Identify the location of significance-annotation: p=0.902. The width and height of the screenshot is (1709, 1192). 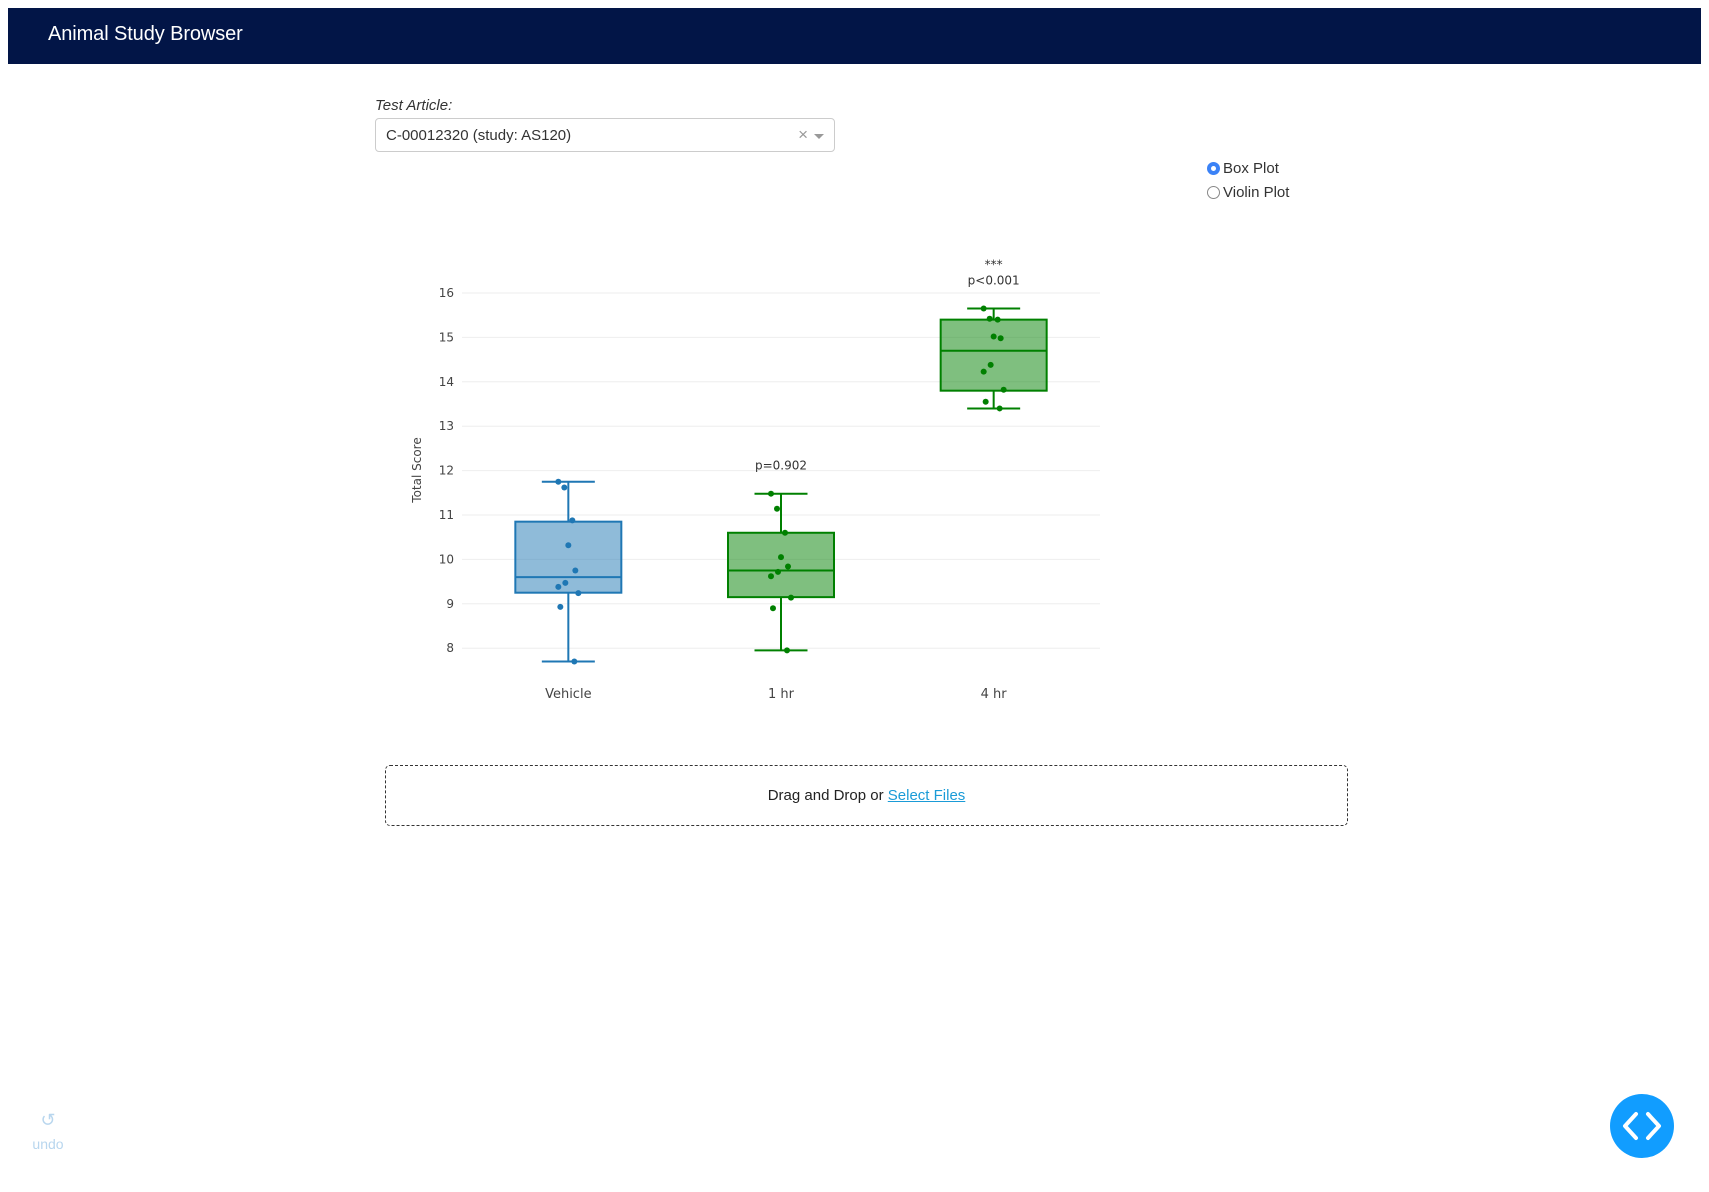
(781, 466).